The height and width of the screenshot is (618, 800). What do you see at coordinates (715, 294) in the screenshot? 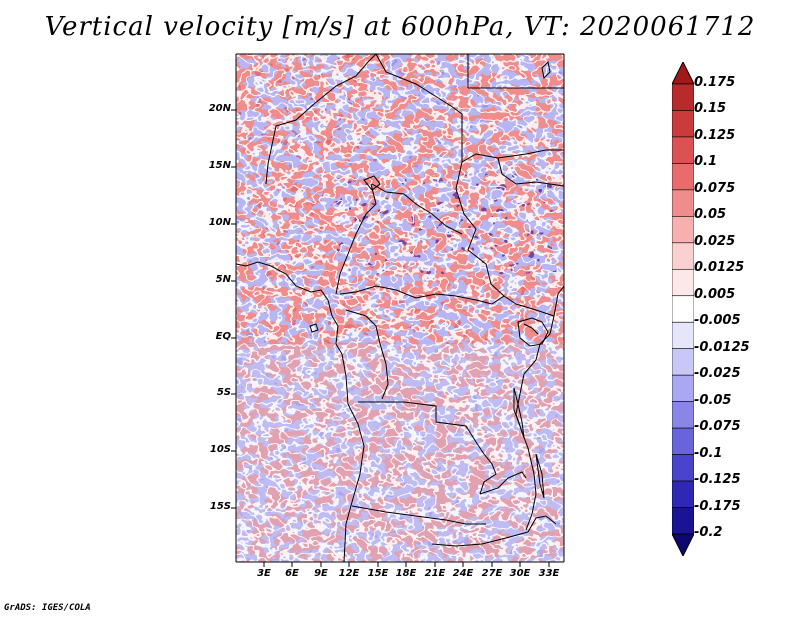
I see `colorbar-label: 0.005` at bounding box center [715, 294].